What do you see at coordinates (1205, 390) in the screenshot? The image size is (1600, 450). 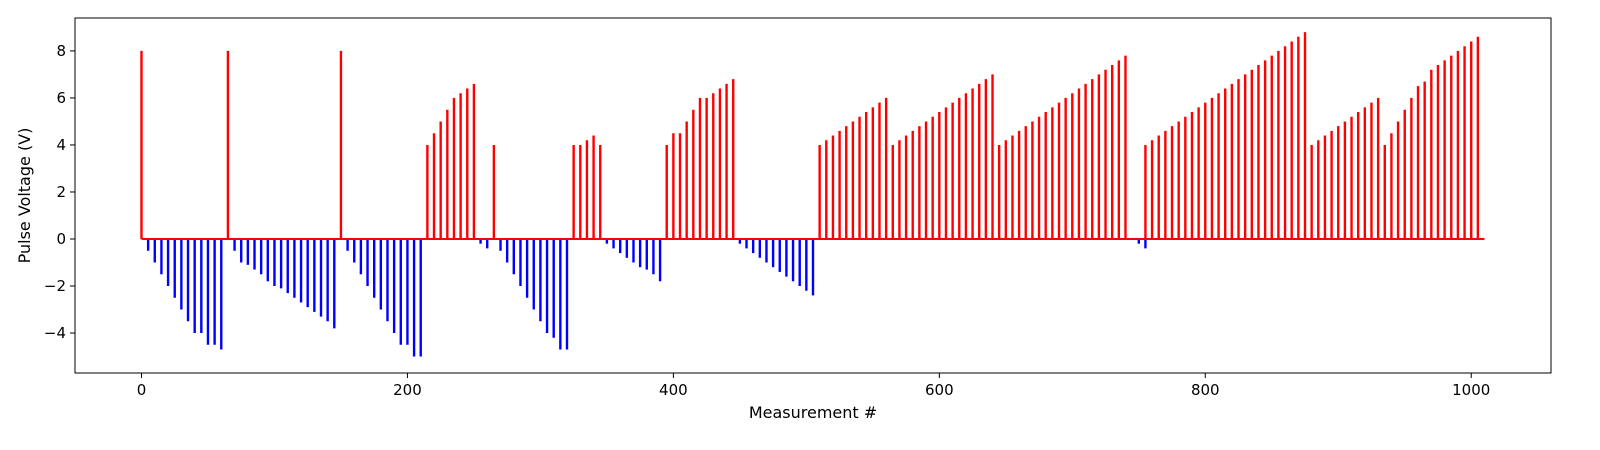 I see `x-tick-label: 800` at bounding box center [1205, 390].